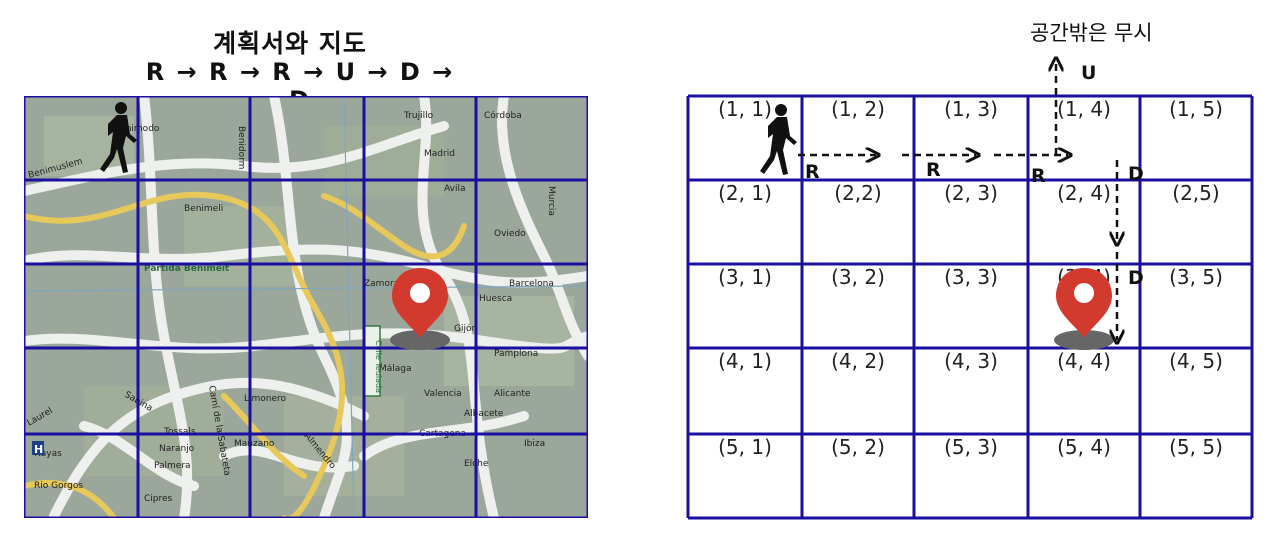 Image resolution: width=1274 pixels, height=540 pixels. What do you see at coordinates (179, 432) in the screenshot?
I see `map-label: Tossals` at bounding box center [179, 432].